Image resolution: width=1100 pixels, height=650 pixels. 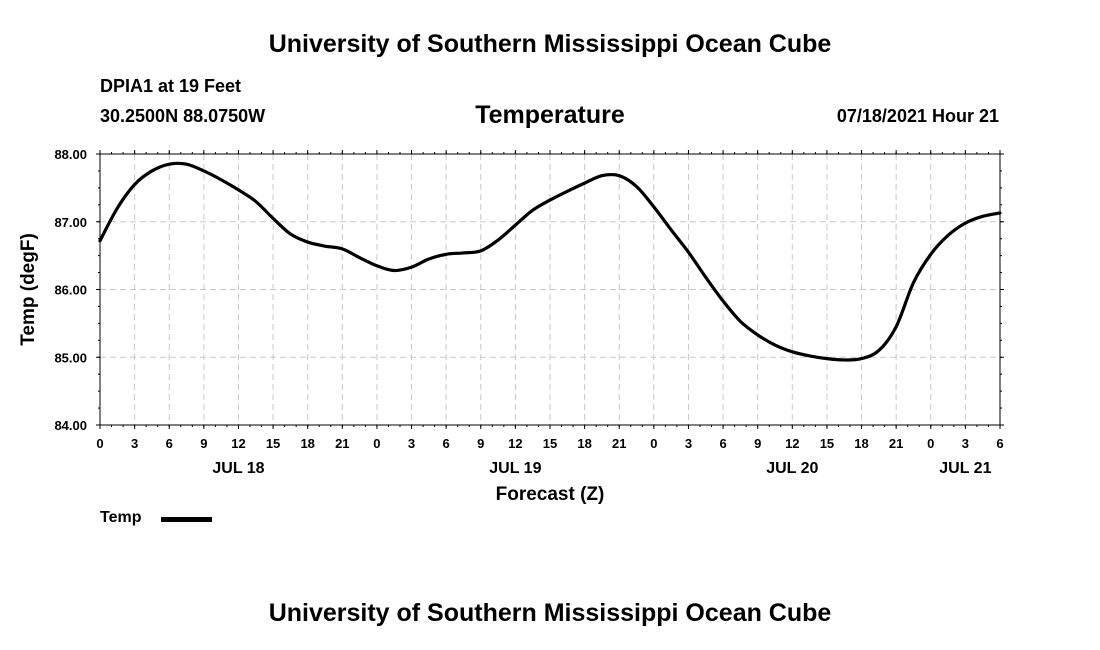 I want to click on x-date-label: JUL 18, so click(x=238, y=468).